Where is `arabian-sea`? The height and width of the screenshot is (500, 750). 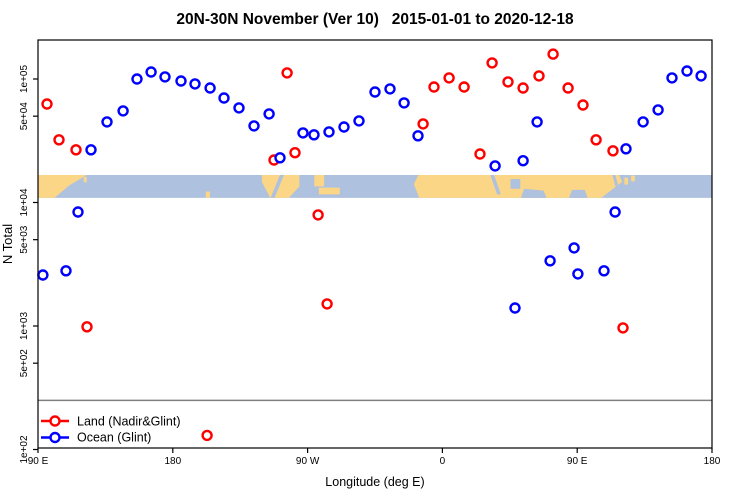
arabian-sea is located at coordinates (534, 193).